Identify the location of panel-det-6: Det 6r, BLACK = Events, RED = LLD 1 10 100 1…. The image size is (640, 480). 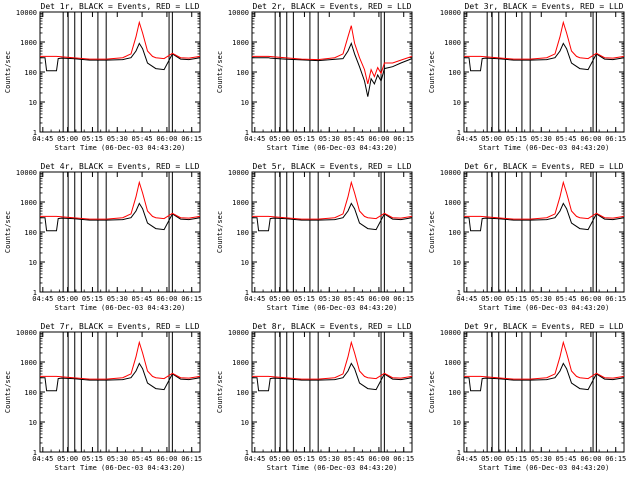
(527, 237).